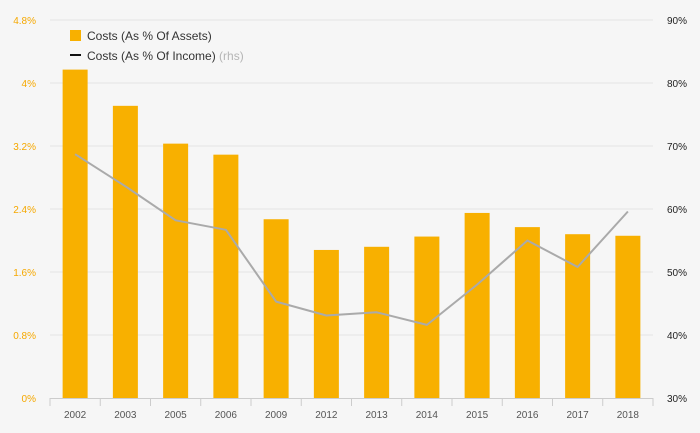 The image size is (700, 433). Describe the element at coordinates (226, 415) in the screenshot. I see `x-tick-label: 2006` at that location.